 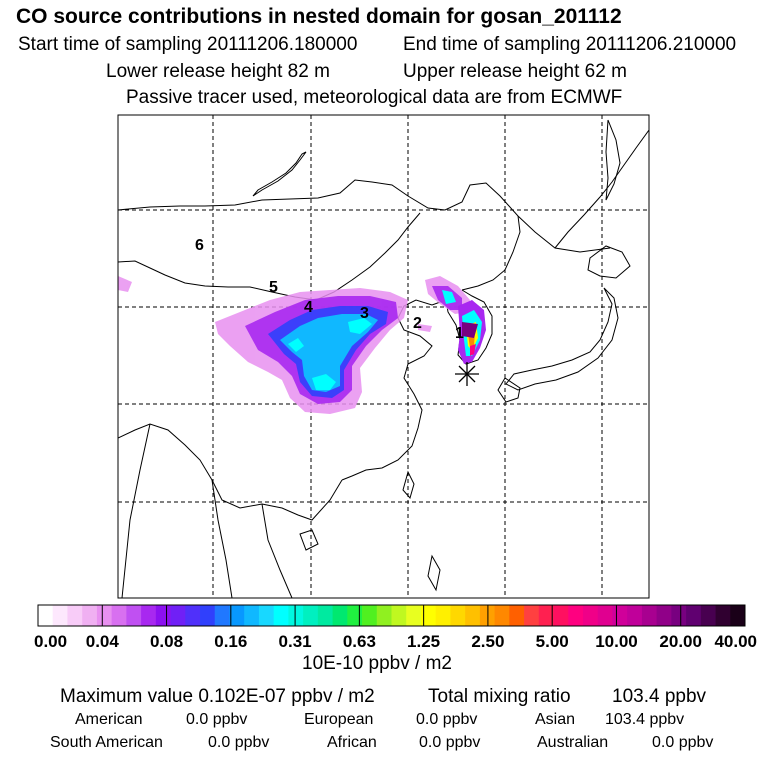 What do you see at coordinates (309, 540) in the screenshot?
I see `hainan` at bounding box center [309, 540].